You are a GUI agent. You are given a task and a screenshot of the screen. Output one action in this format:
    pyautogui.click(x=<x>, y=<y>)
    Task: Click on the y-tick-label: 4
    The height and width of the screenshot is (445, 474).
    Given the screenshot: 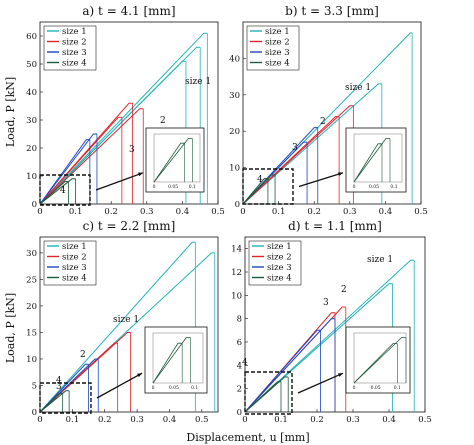 What is the action you would take?
    pyautogui.click(x=239, y=366)
    